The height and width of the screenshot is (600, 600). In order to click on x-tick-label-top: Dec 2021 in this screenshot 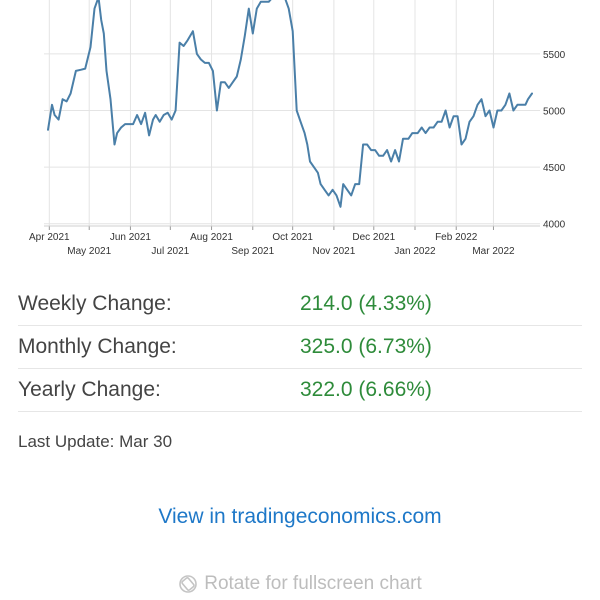, I will do `click(373, 237)`.